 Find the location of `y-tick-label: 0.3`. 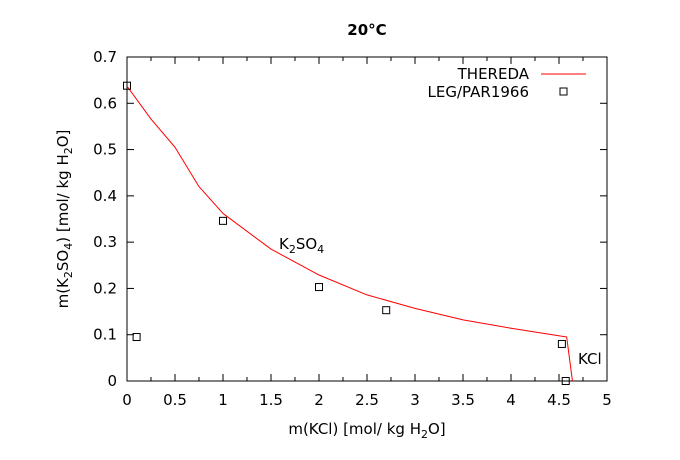

y-tick-label: 0.3 is located at coordinates (105, 242).